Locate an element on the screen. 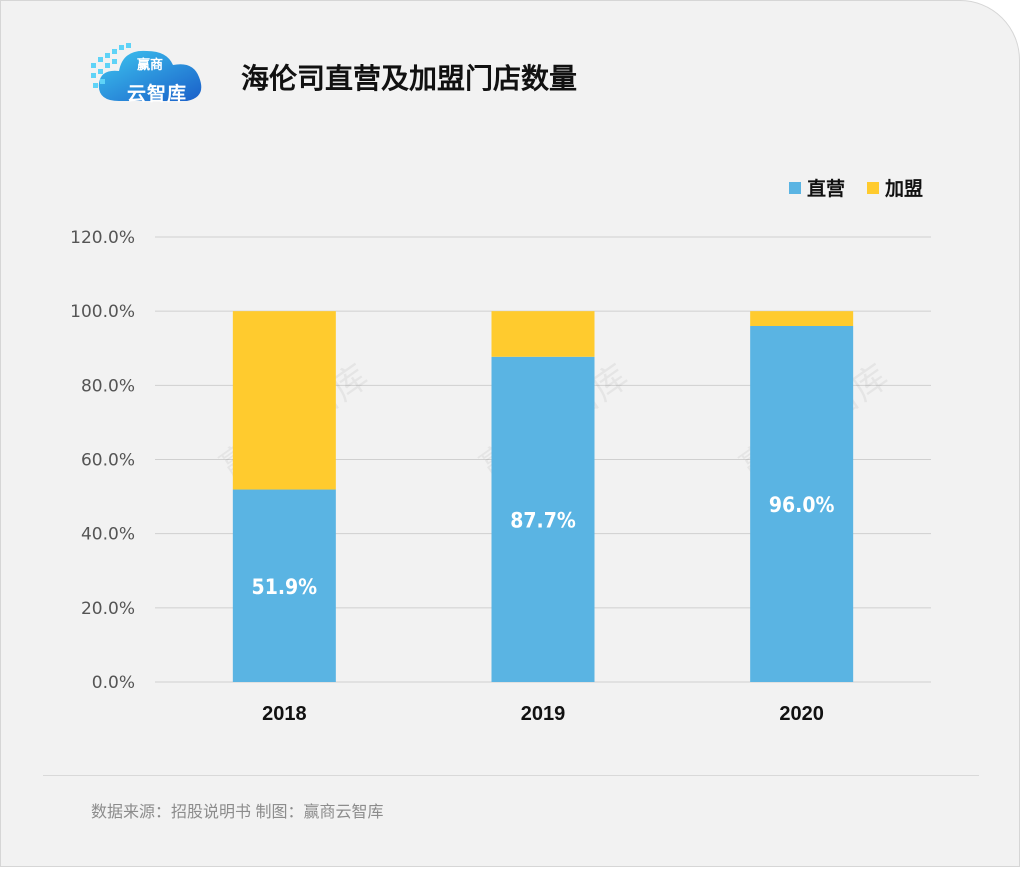  legend-label-direct: 直营 is located at coordinates (825, 189).